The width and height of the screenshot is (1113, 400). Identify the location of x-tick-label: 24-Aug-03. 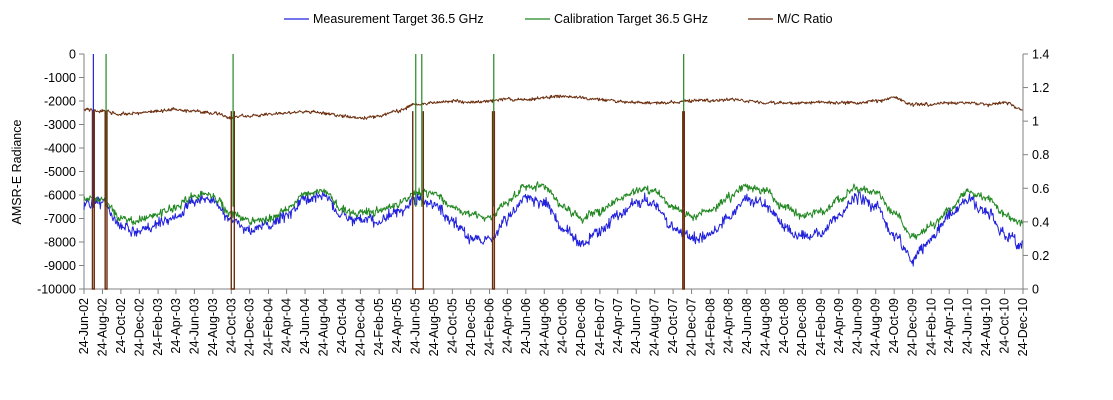
(213, 327).